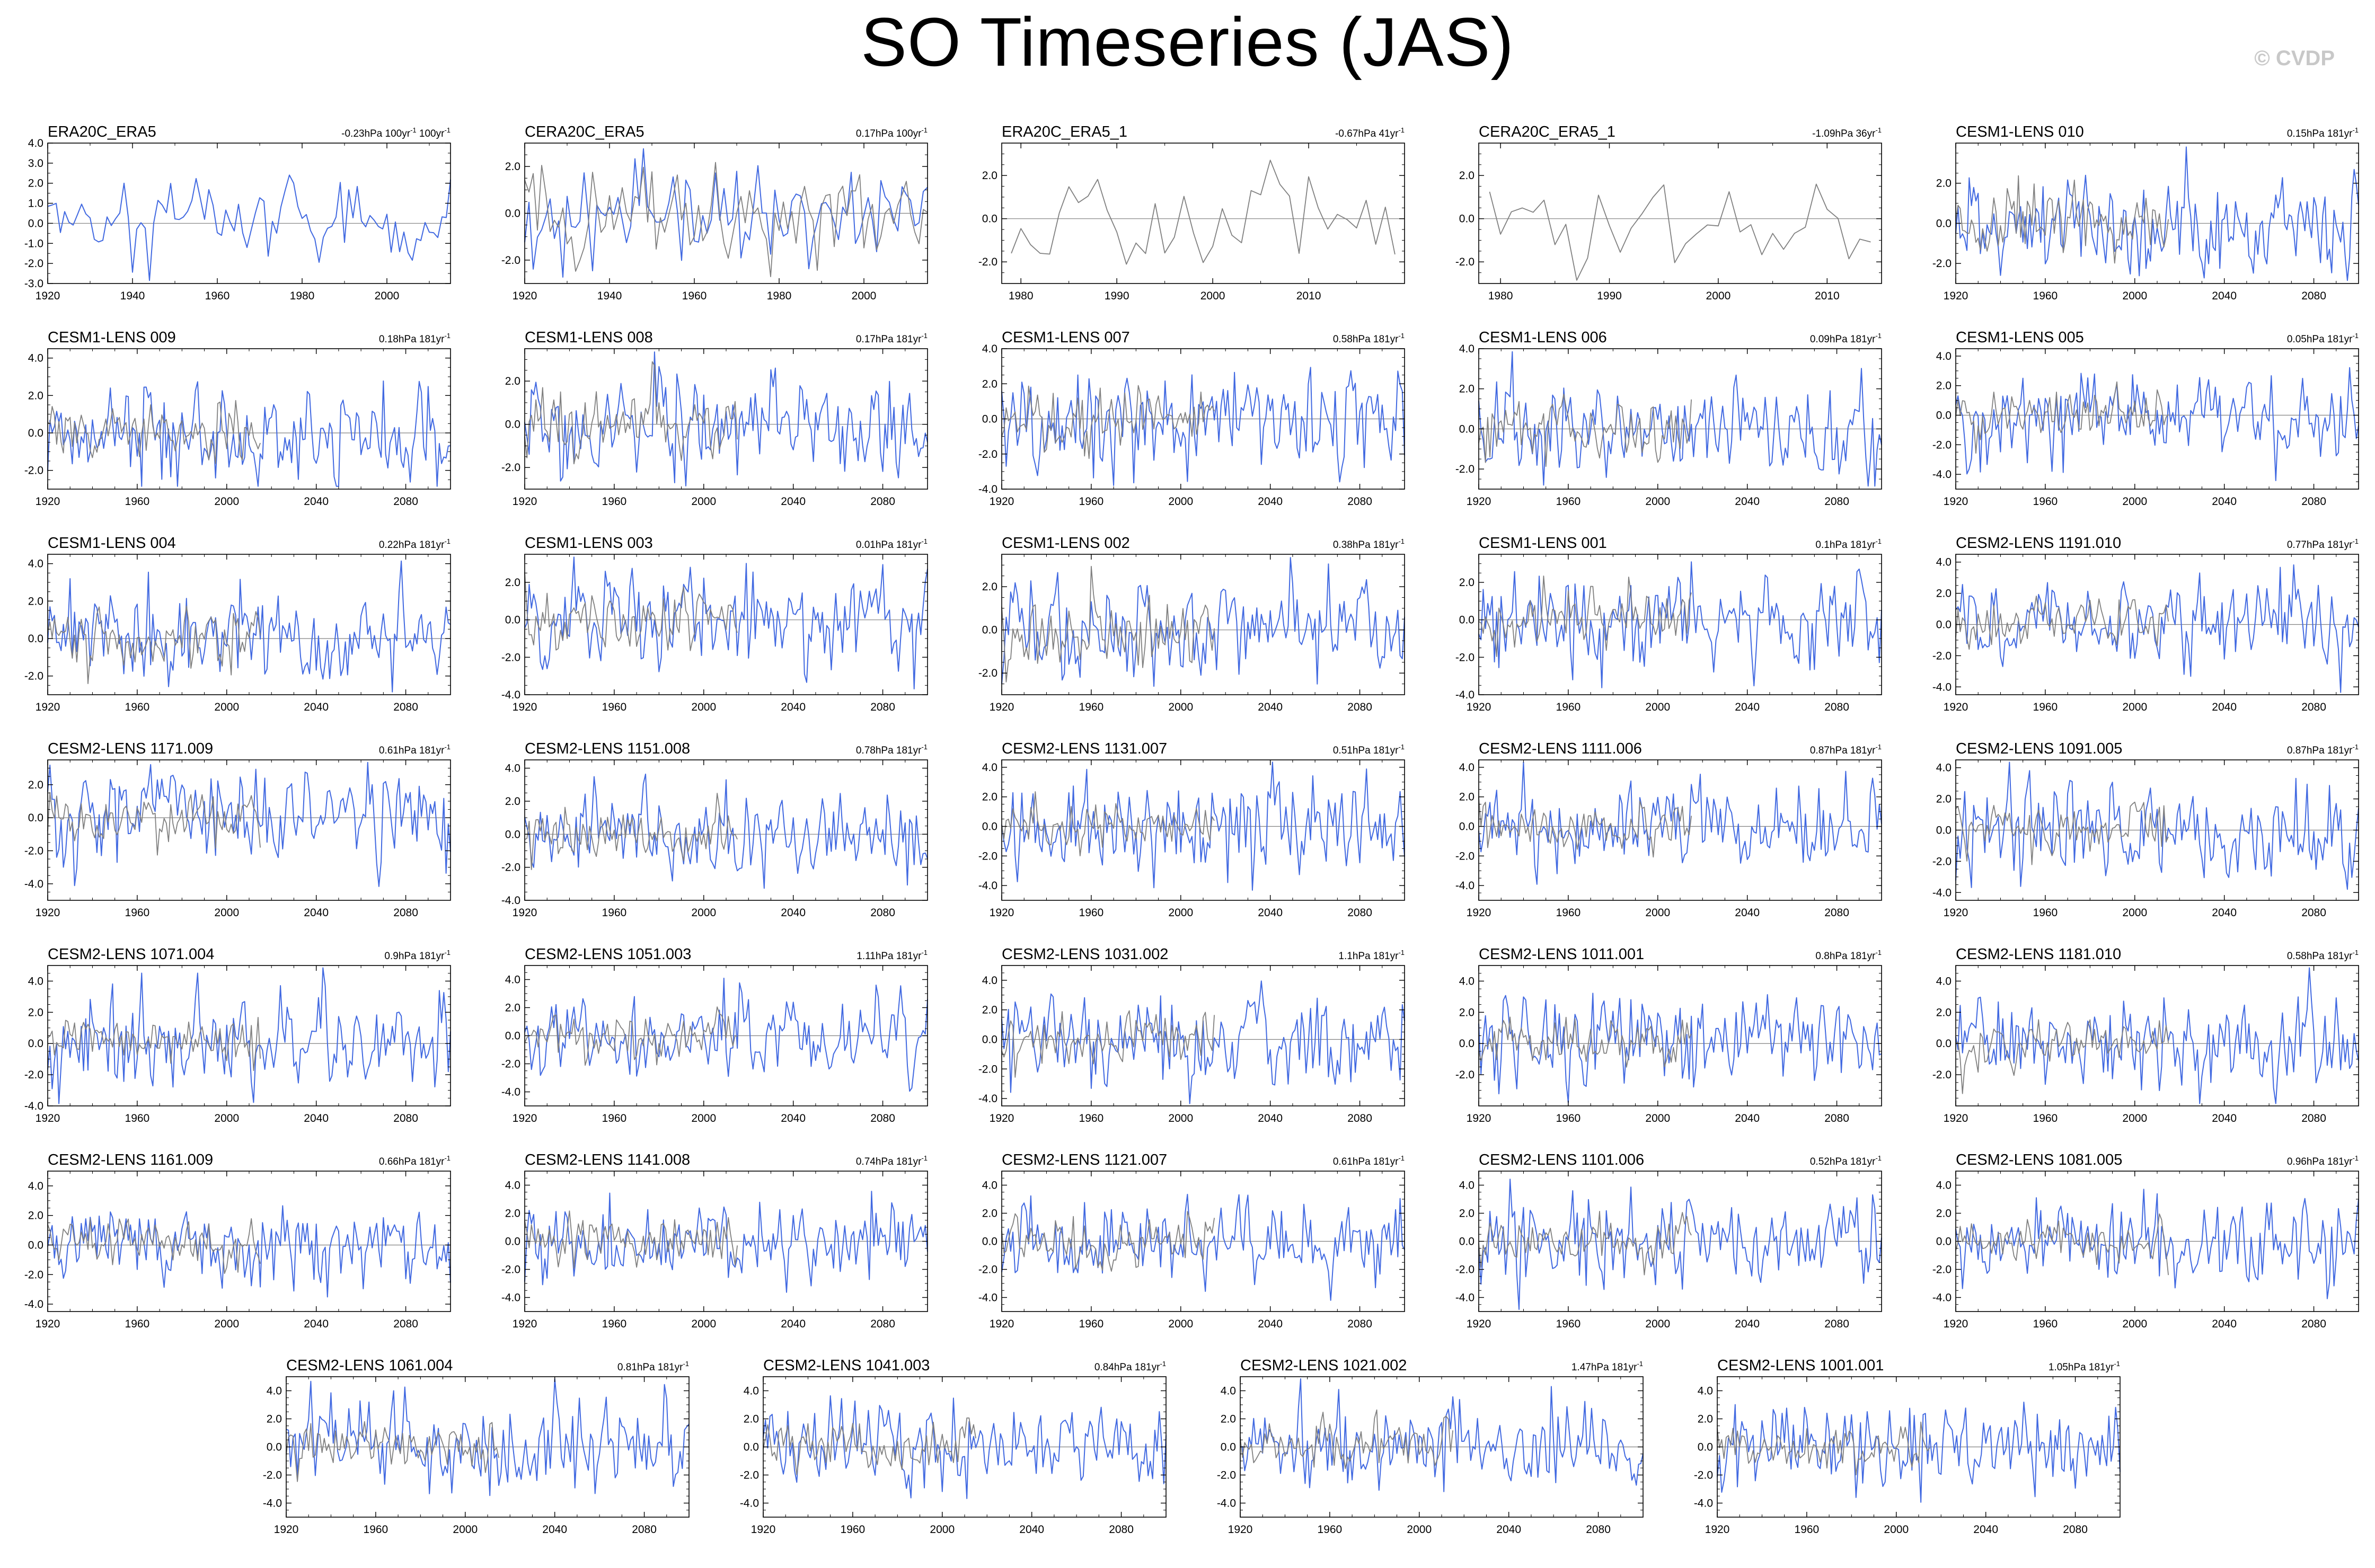 The width and height of the screenshot is (2375, 1568). I want to click on trend-label: 0.15hPa 181yr-1, so click(2323, 132).